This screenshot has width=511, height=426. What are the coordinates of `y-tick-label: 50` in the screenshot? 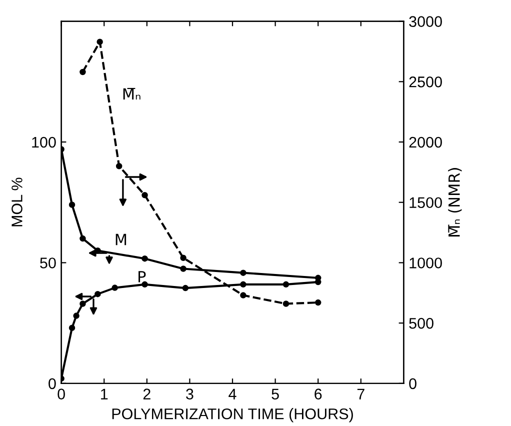 It's located at (48, 263).